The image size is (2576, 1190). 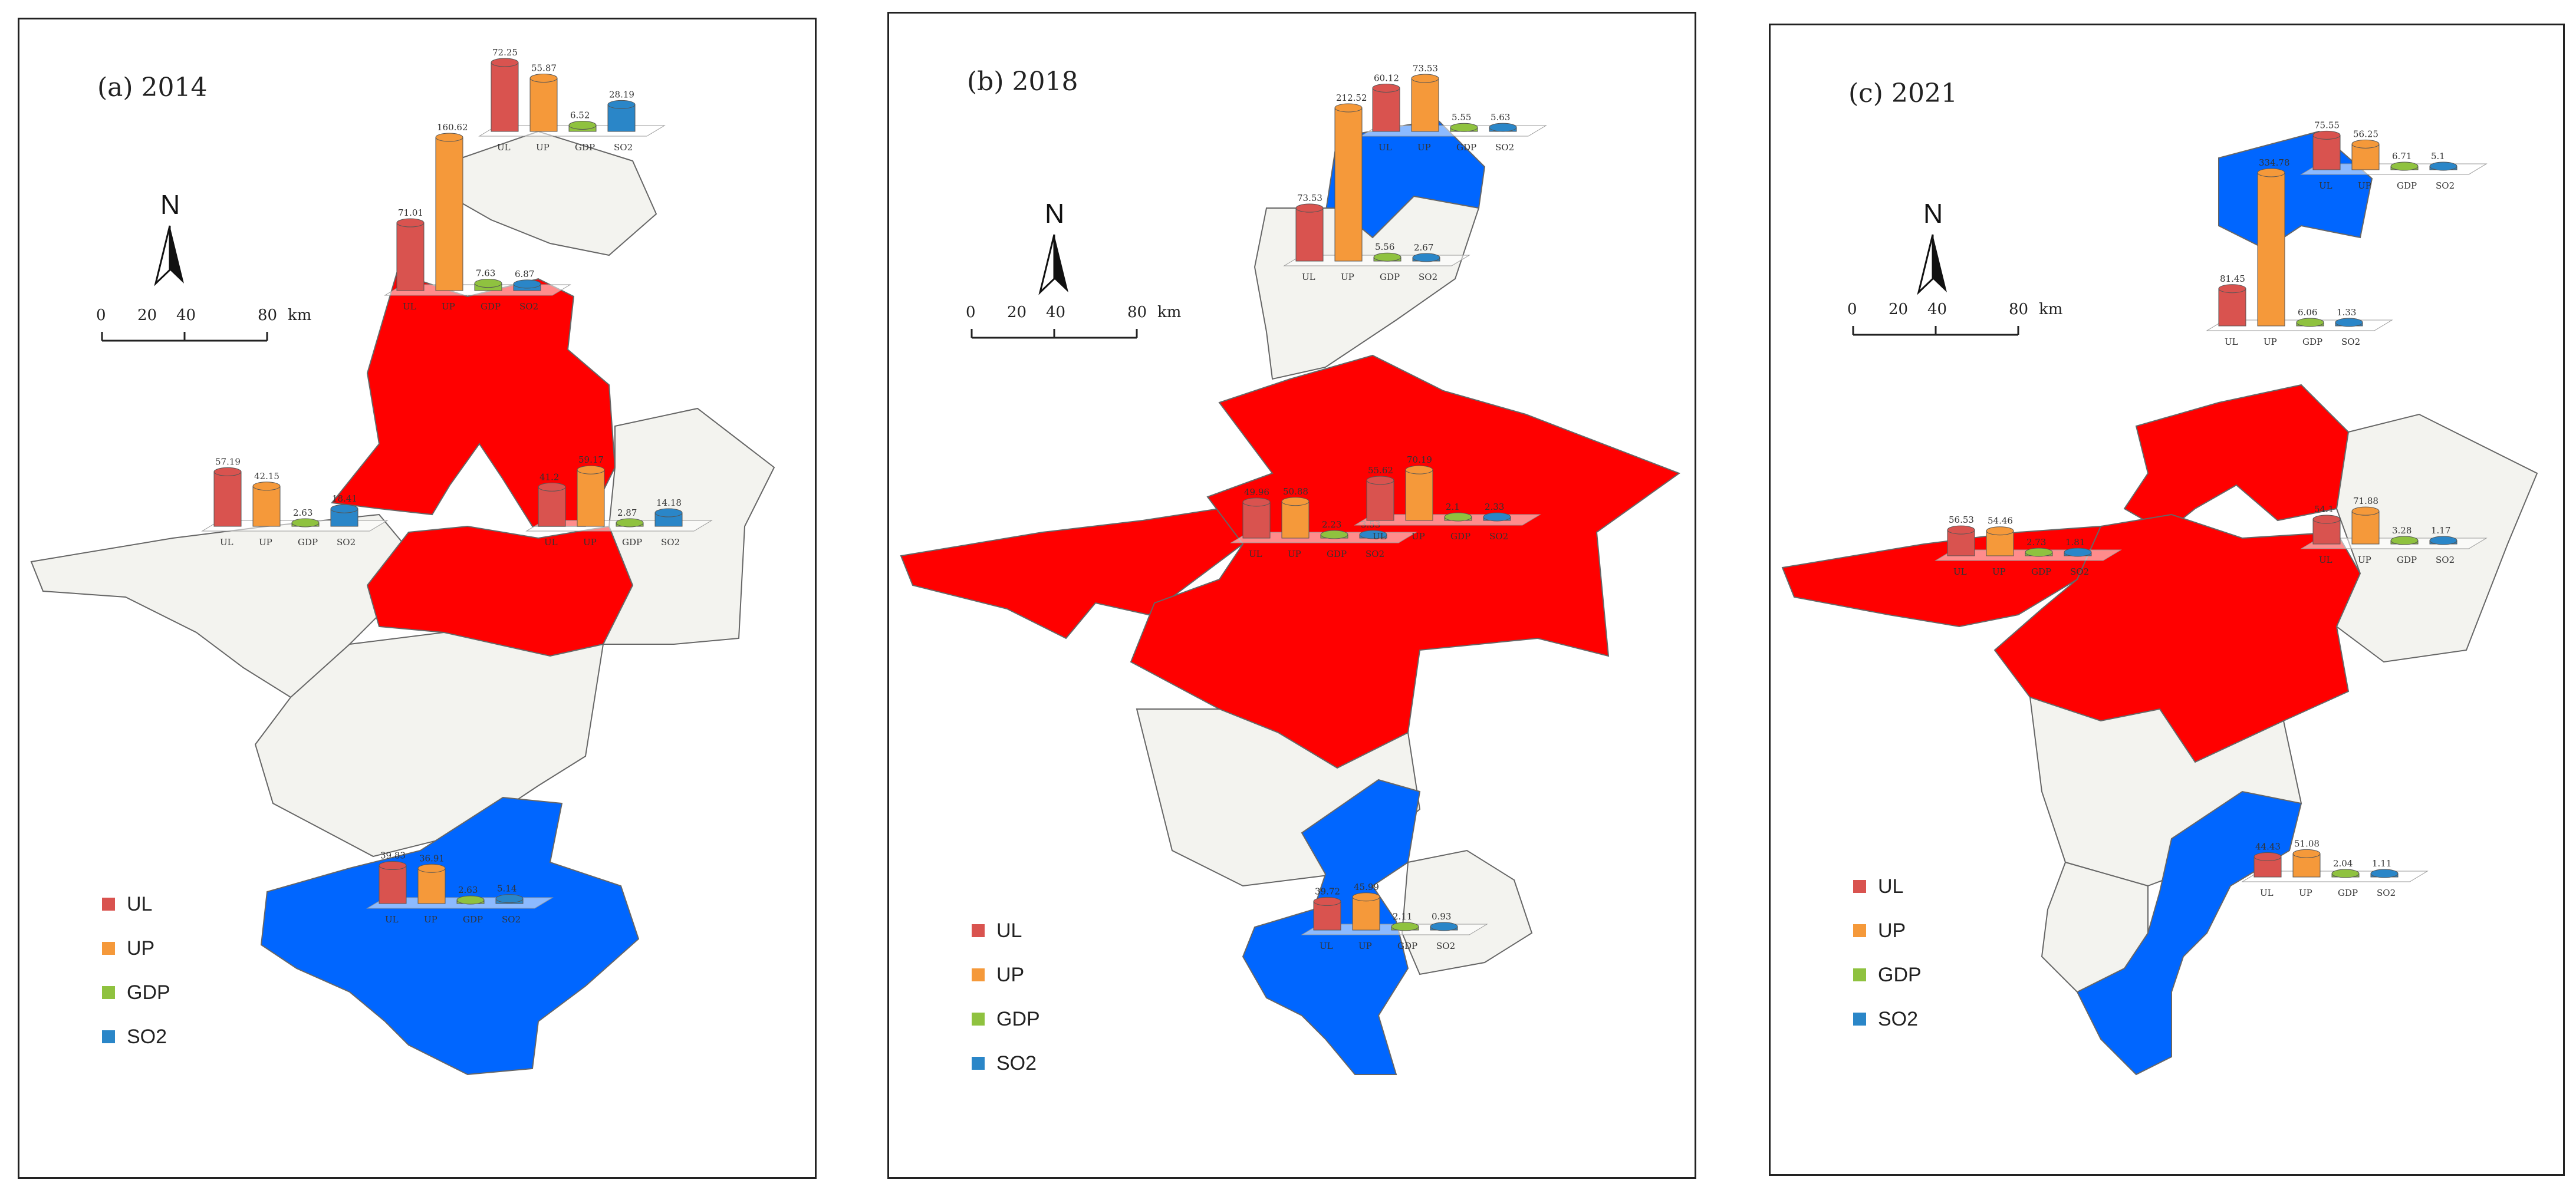 I want to click on bar-value-label: 59.17, so click(x=591, y=459).